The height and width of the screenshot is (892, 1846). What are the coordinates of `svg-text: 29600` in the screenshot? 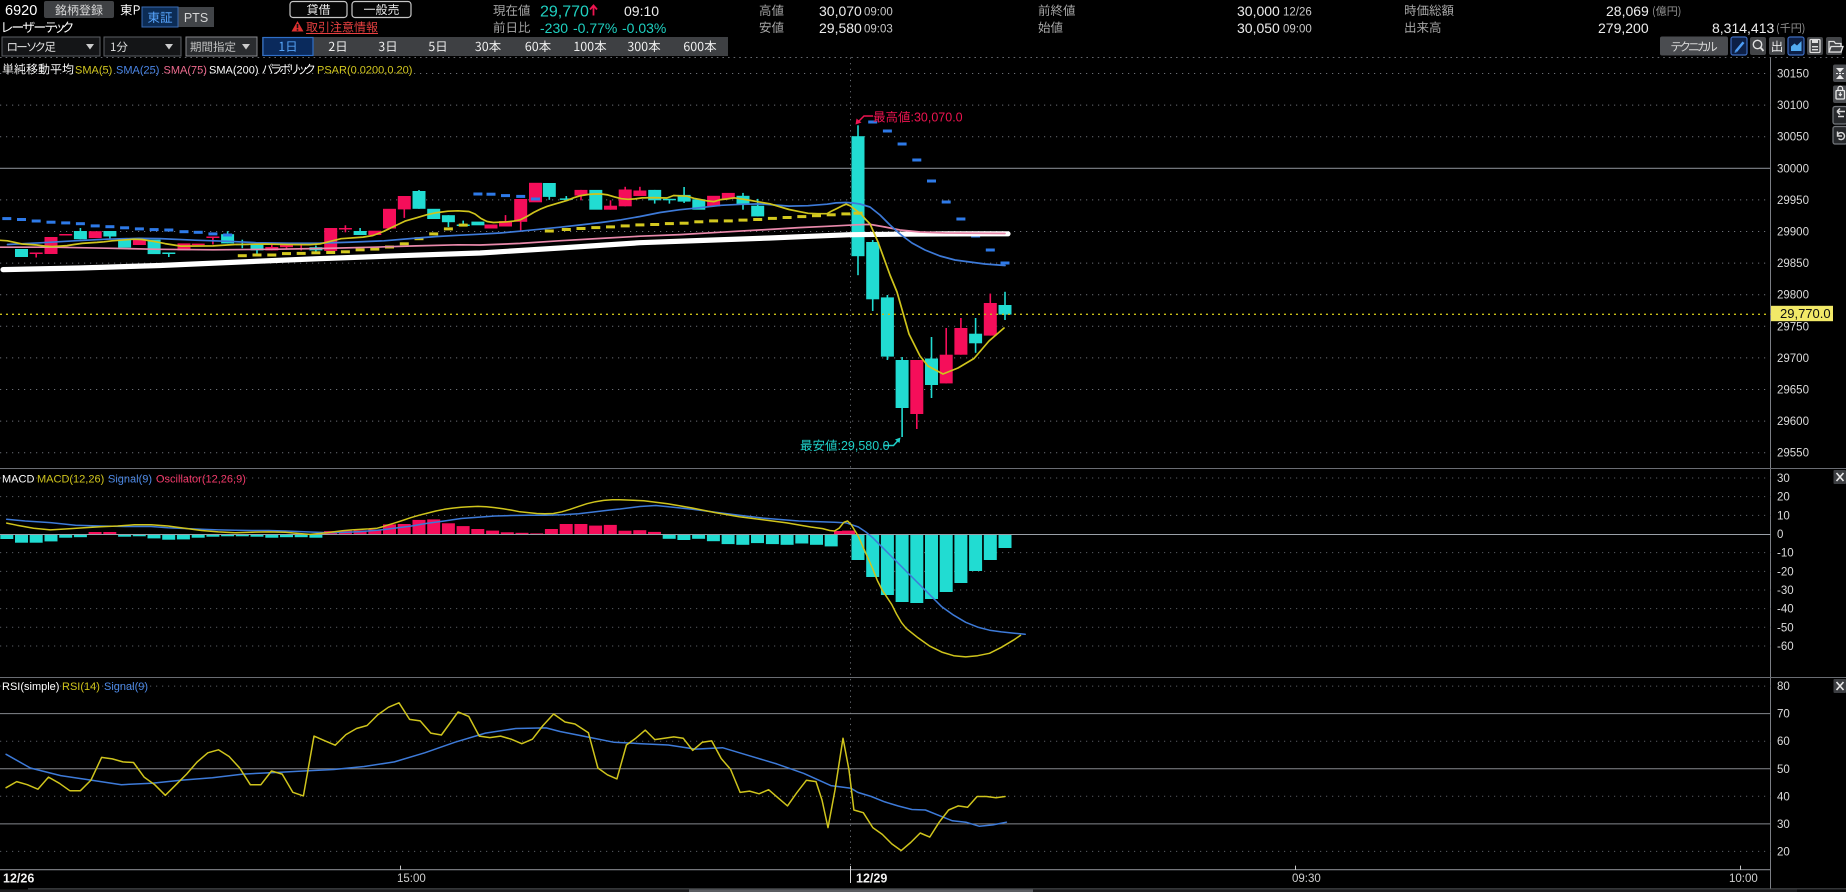 It's located at (1793, 422).